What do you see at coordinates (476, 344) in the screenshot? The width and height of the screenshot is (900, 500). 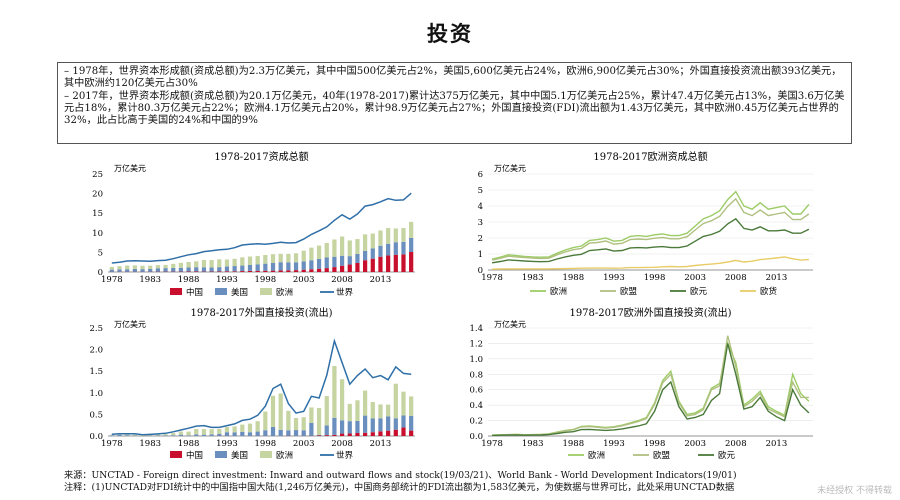 I see `y-tick-label: 1.2` at bounding box center [476, 344].